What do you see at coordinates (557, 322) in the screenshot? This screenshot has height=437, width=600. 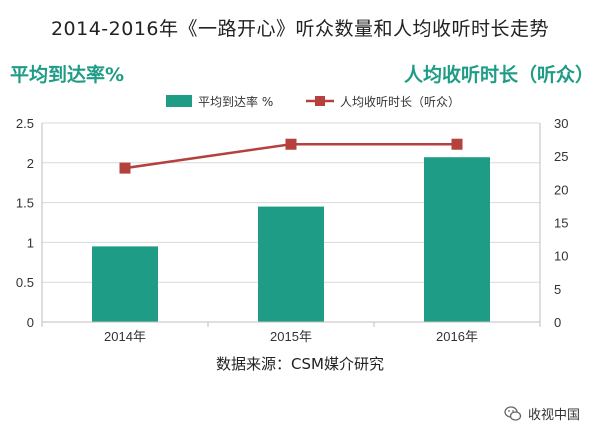 I see `right-tick-label: 0` at bounding box center [557, 322].